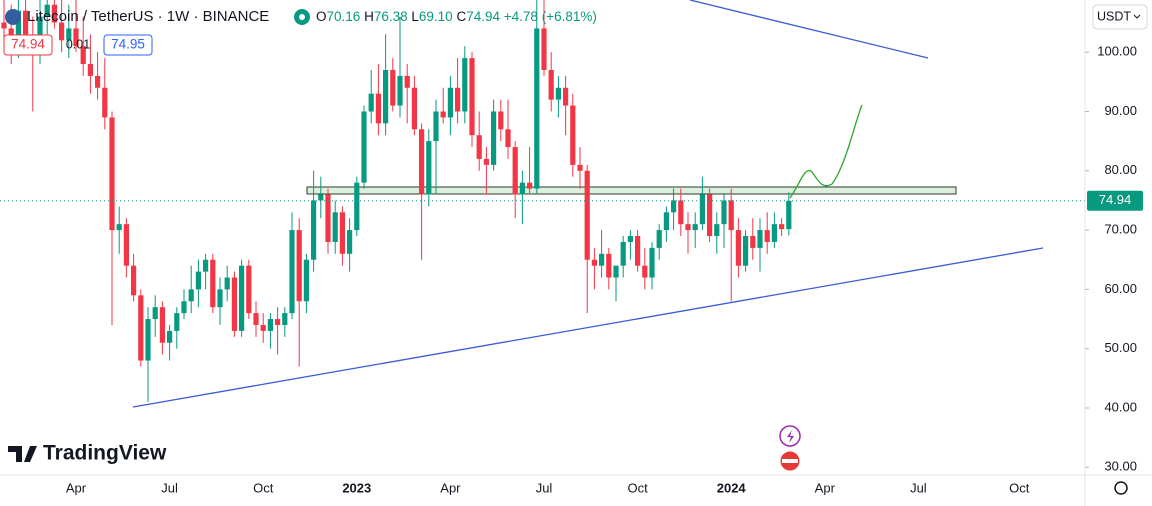  I want to click on logo: TradingView, so click(87, 453).